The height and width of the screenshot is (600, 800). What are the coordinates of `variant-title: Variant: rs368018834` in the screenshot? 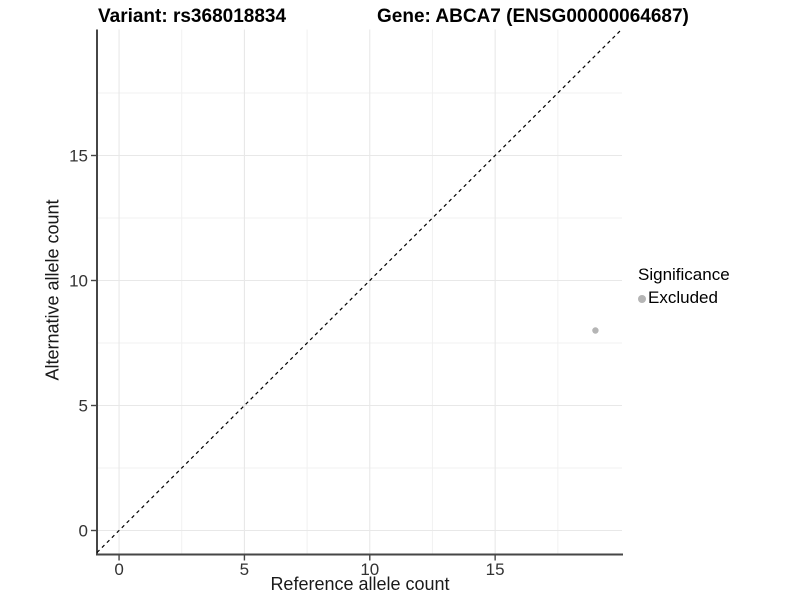 It's located at (192, 16).